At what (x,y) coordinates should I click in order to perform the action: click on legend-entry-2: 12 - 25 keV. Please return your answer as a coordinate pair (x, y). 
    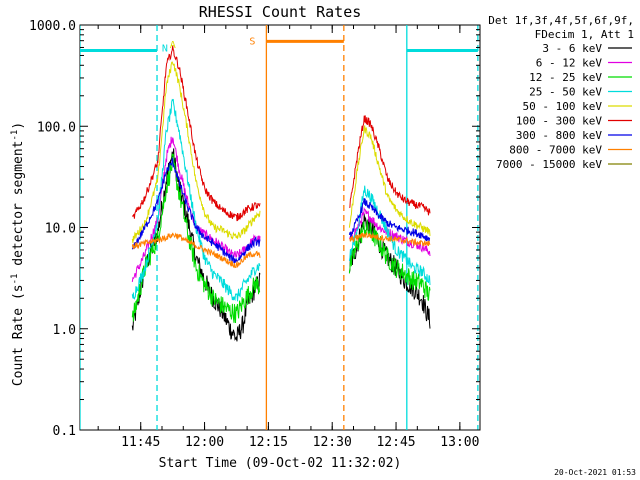
    Looking at the image, I should click on (565, 77).